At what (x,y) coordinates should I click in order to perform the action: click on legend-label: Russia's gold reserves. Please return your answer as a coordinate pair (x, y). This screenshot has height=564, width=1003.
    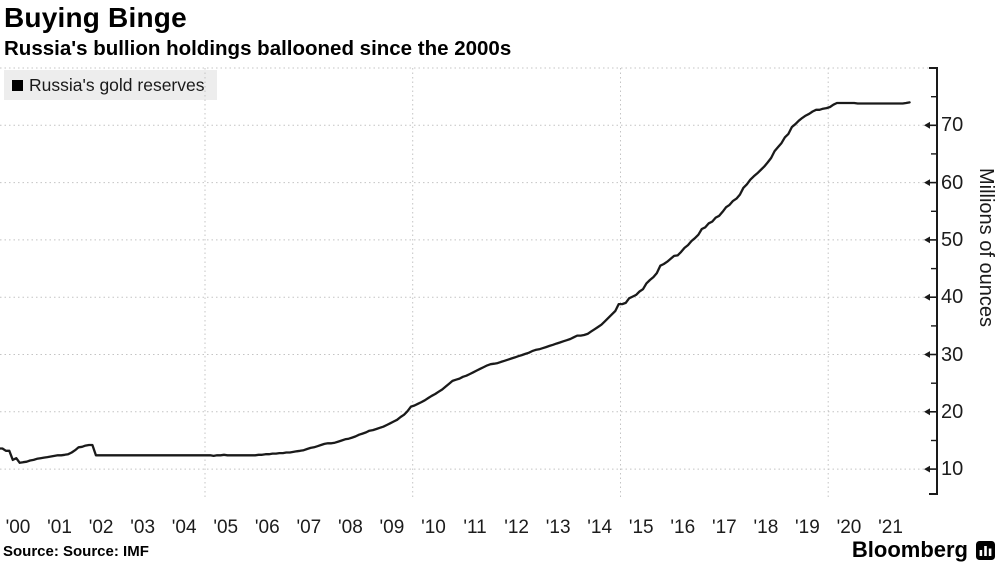
    Looking at the image, I should click on (117, 84).